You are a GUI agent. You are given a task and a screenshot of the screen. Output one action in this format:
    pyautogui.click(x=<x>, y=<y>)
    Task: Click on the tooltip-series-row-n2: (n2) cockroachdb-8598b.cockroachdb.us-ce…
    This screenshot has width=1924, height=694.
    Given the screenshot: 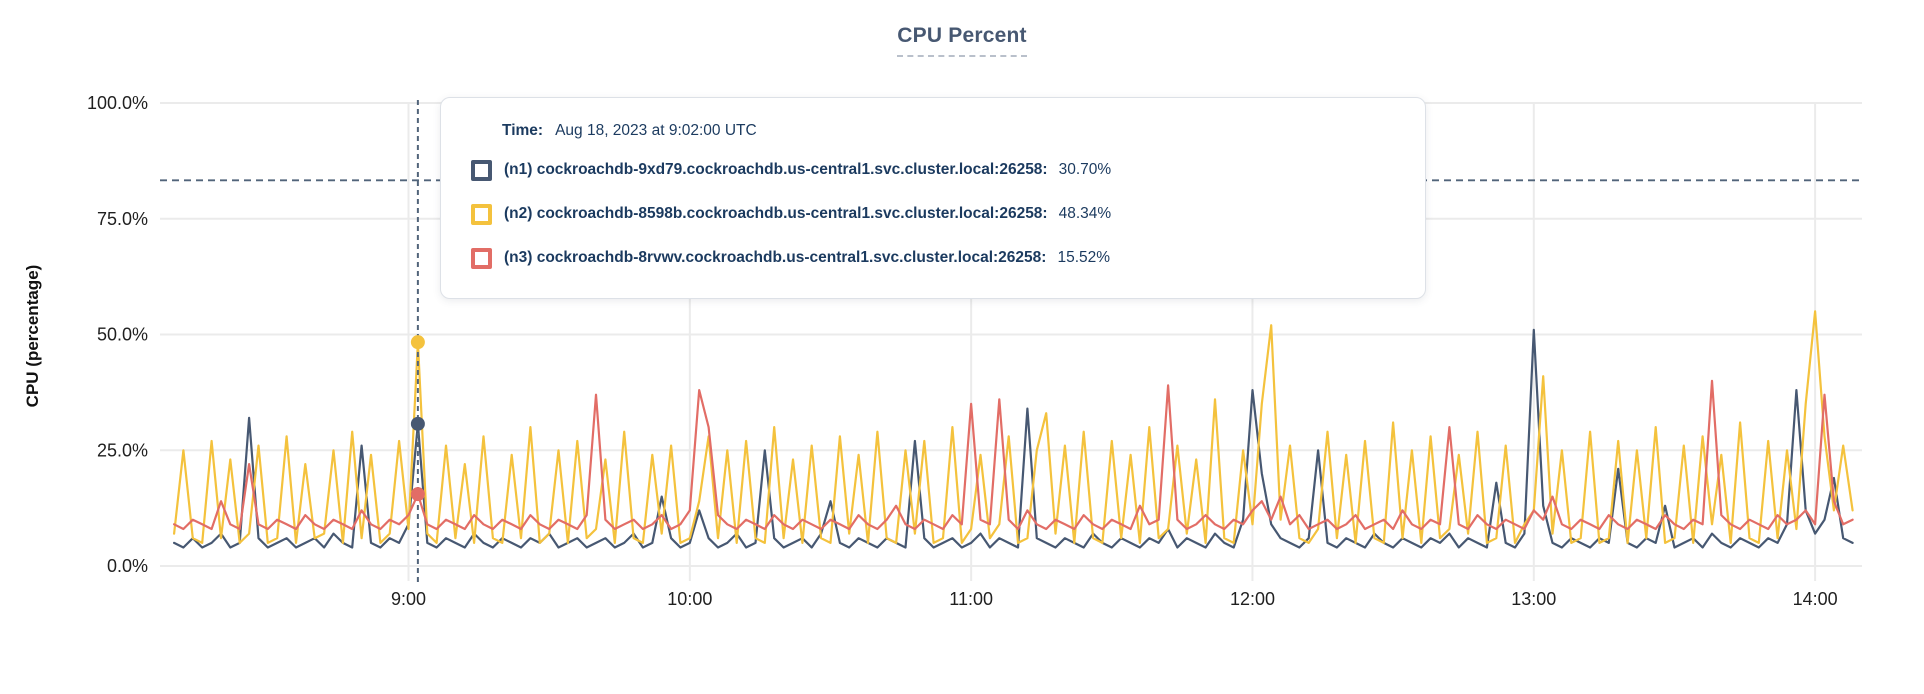 What is the action you would take?
    pyautogui.click(x=940, y=214)
    